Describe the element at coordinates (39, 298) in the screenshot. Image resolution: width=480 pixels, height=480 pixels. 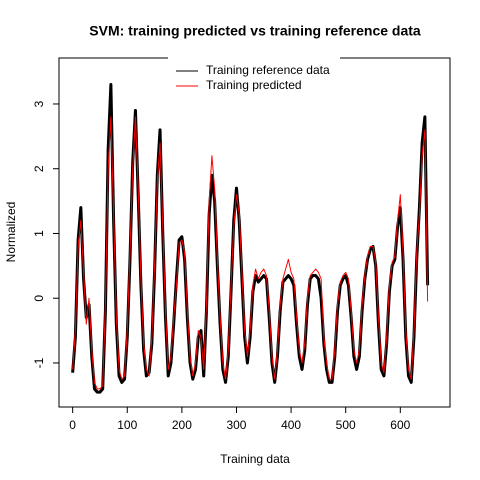
I see `y-tick-label: 0` at that location.